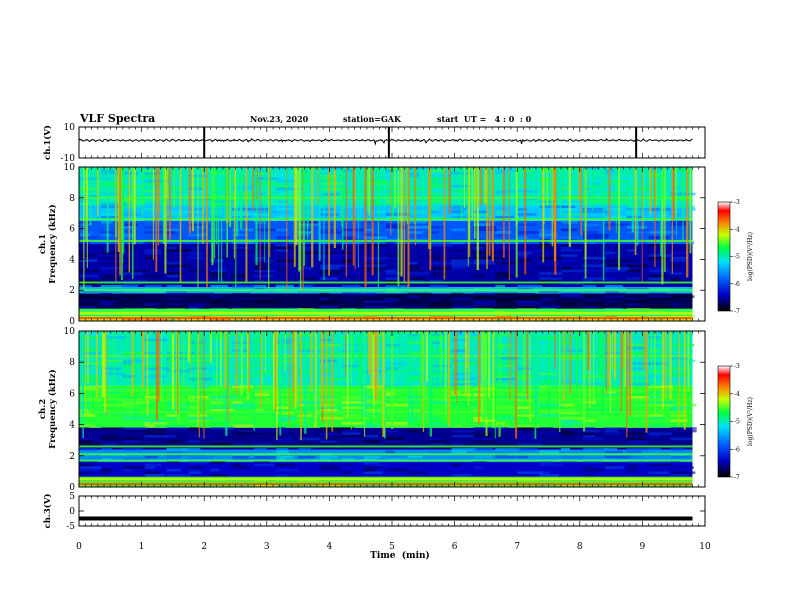  I want to click on x-axis-label: Time (min), so click(400, 555).